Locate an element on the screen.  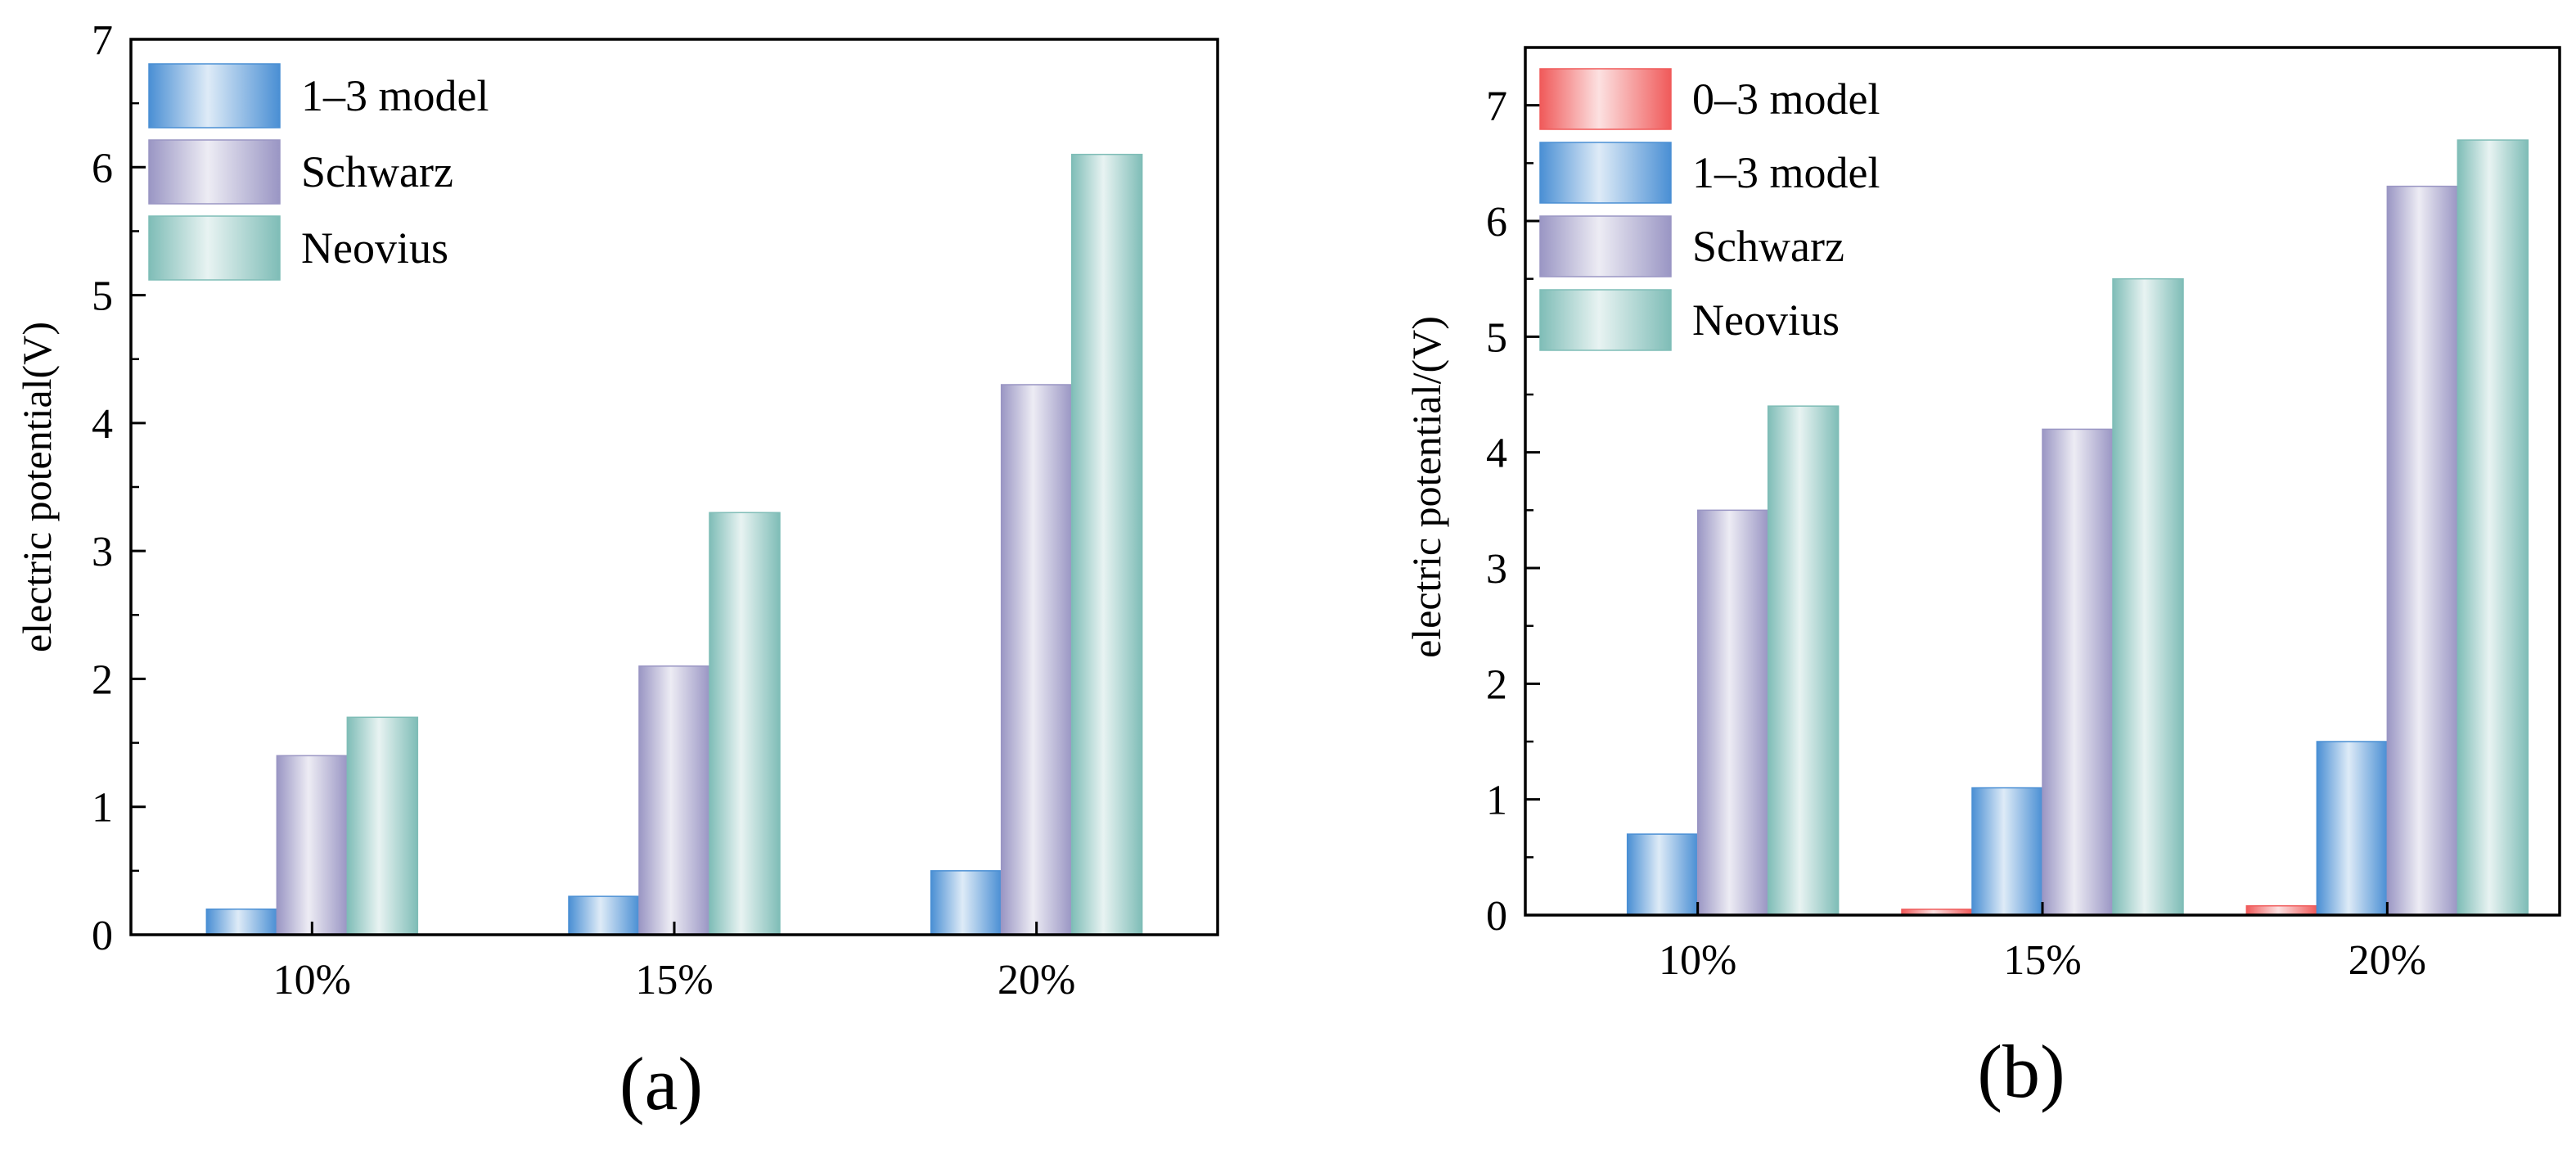
legend-b: 0–3 model 1–3 model Schwarz Neovius is located at coordinates (1709, 210).